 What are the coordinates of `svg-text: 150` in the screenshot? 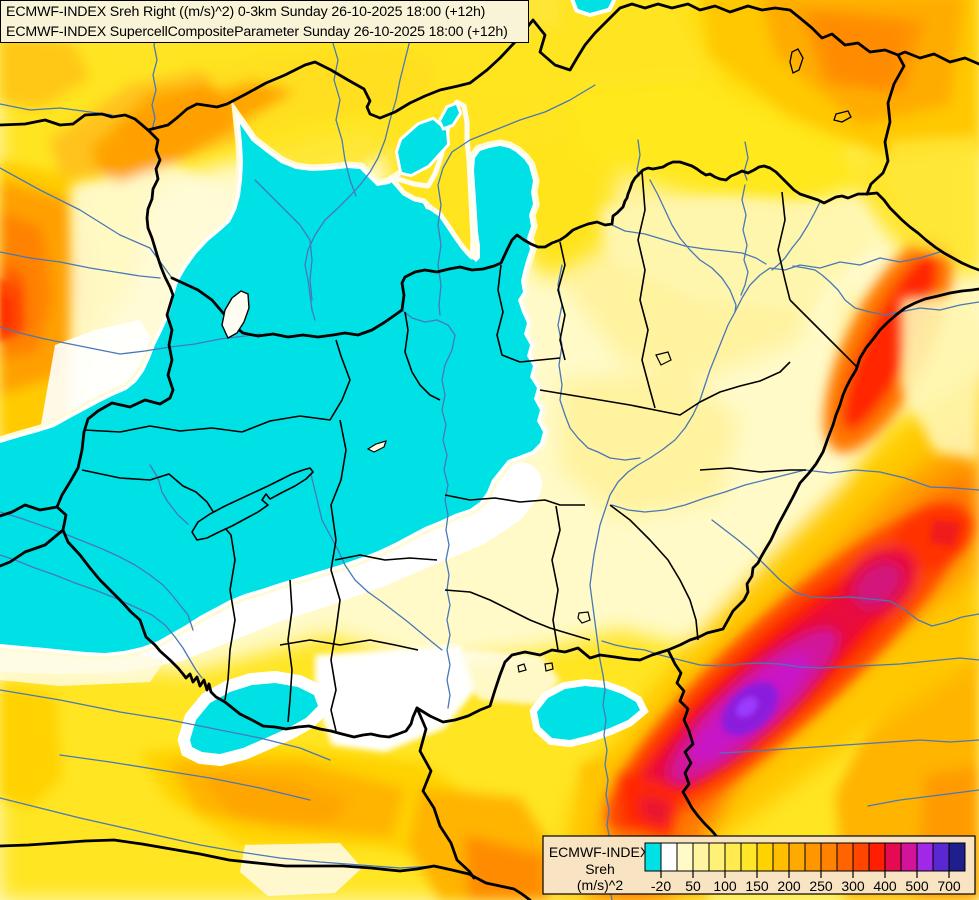 It's located at (757, 886).